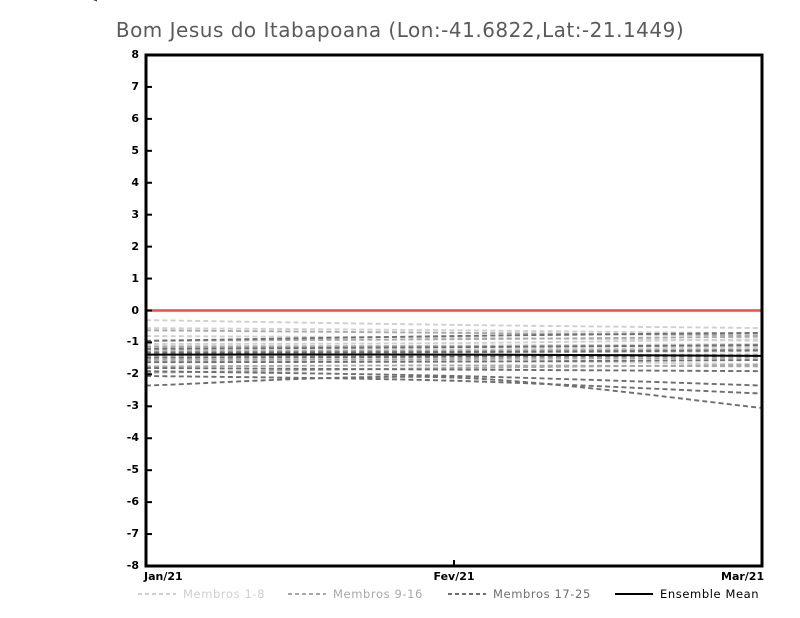  Describe the element at coordinates (743, 576) in the screenshot. I see `x-axis-tick-label: Mar/21` at that location.